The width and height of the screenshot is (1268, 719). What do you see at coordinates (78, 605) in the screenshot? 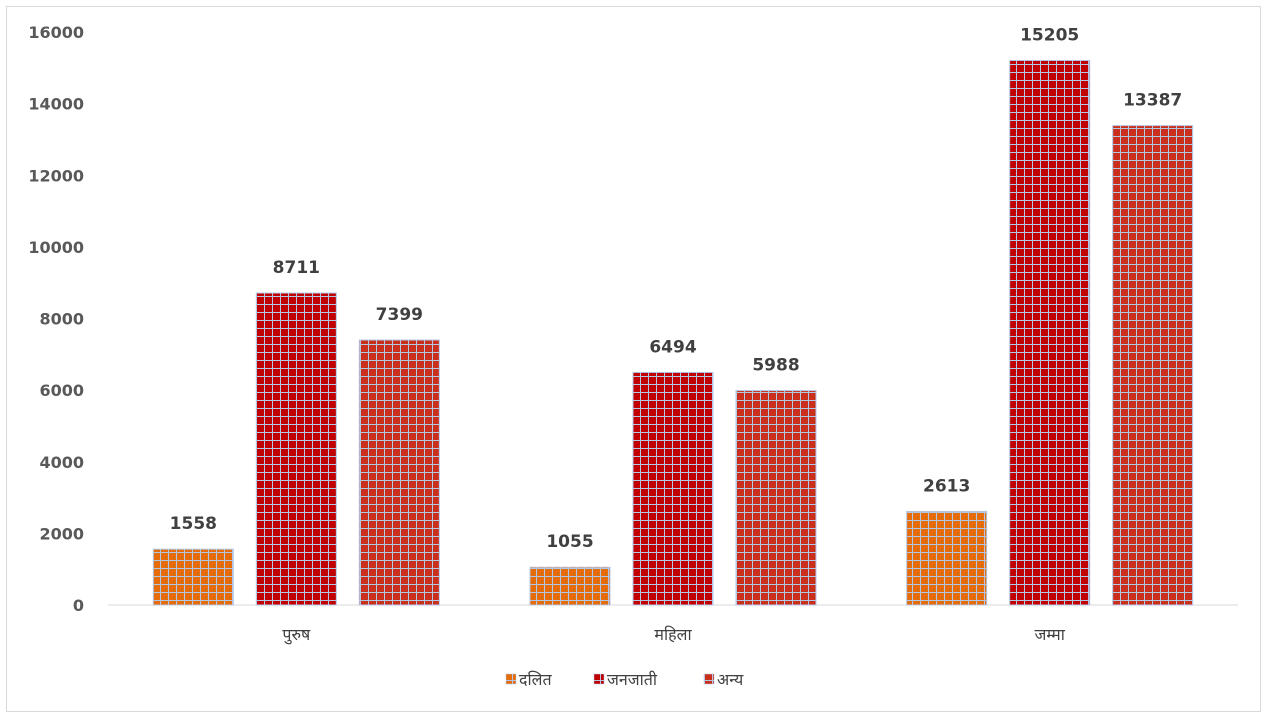
I see `y-tick-label: 0` at bounding box center [78, 605].